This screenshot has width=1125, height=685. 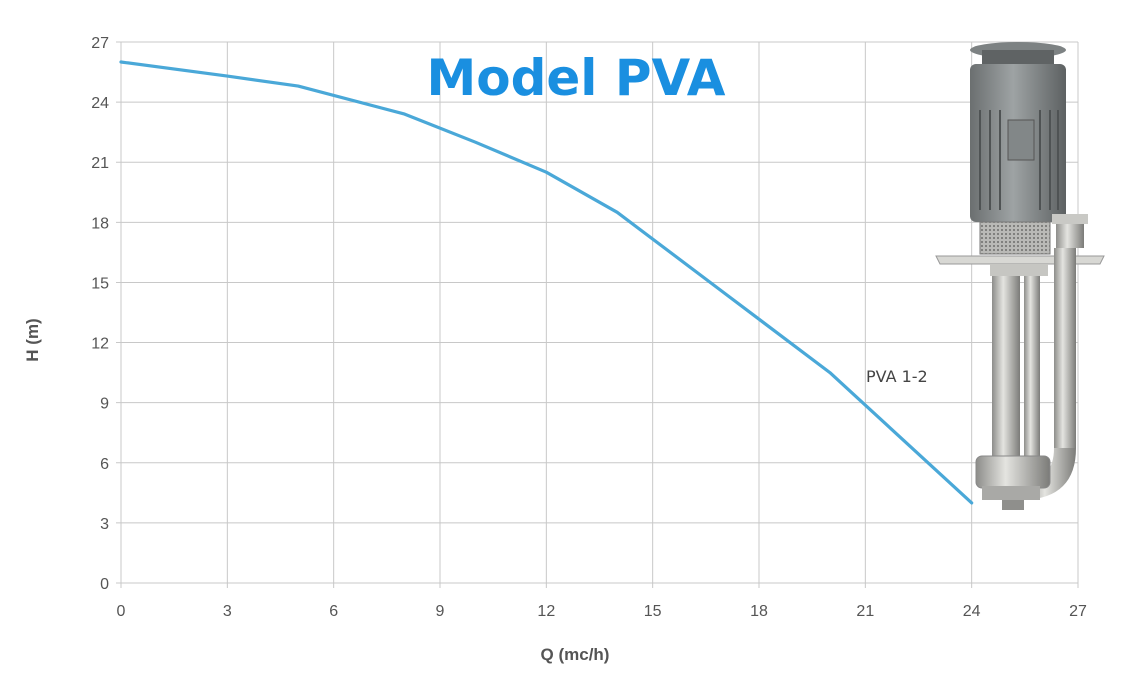 I want to click on x-tick-label: 6, so click(x=333, y=611).